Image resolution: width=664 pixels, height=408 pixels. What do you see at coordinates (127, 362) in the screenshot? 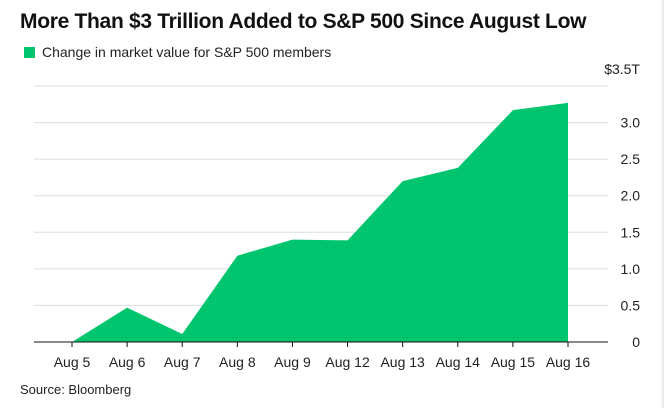
I see `x-tick-label: Aug 6` at bounding box center [127, 362].